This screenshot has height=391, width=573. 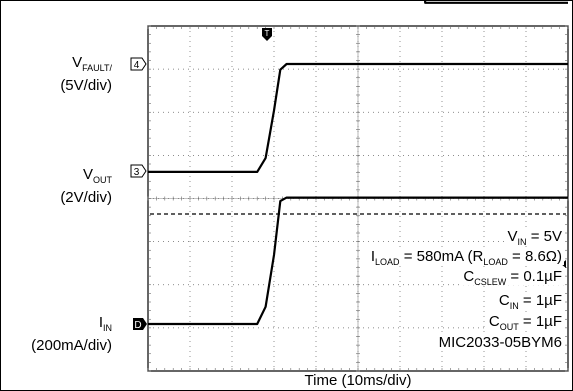 I want to click on annotation-text: = 0.1µF, so click(x=534, y=276).